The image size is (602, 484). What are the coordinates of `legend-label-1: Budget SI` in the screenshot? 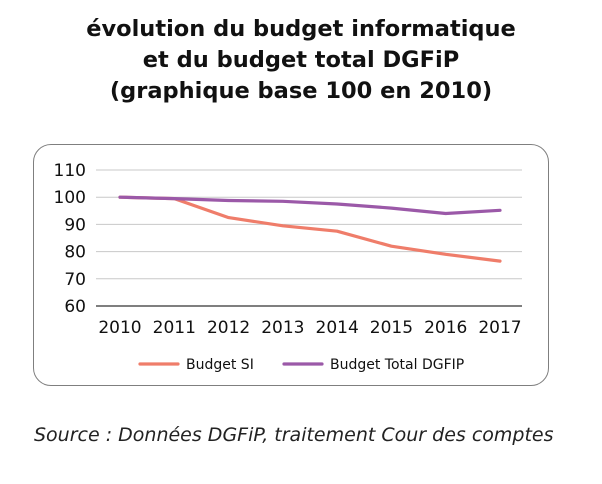 It's located at (220, 365).